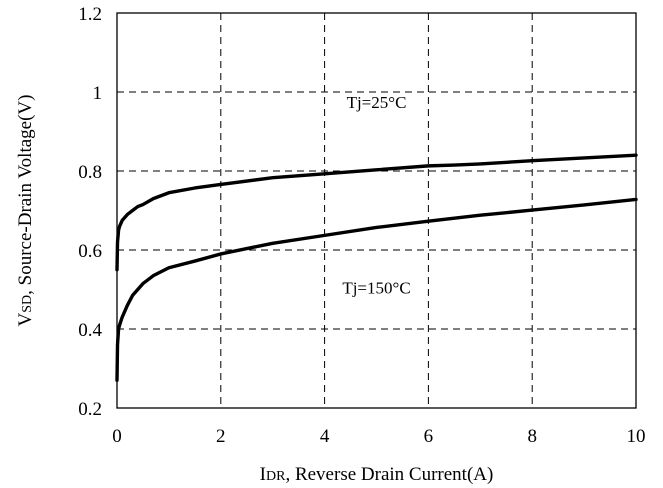  What do you see at coordinates (90, 14) in the screenshot?
I see `y-tick-label: 1.2` at bounding box center [90, 14].